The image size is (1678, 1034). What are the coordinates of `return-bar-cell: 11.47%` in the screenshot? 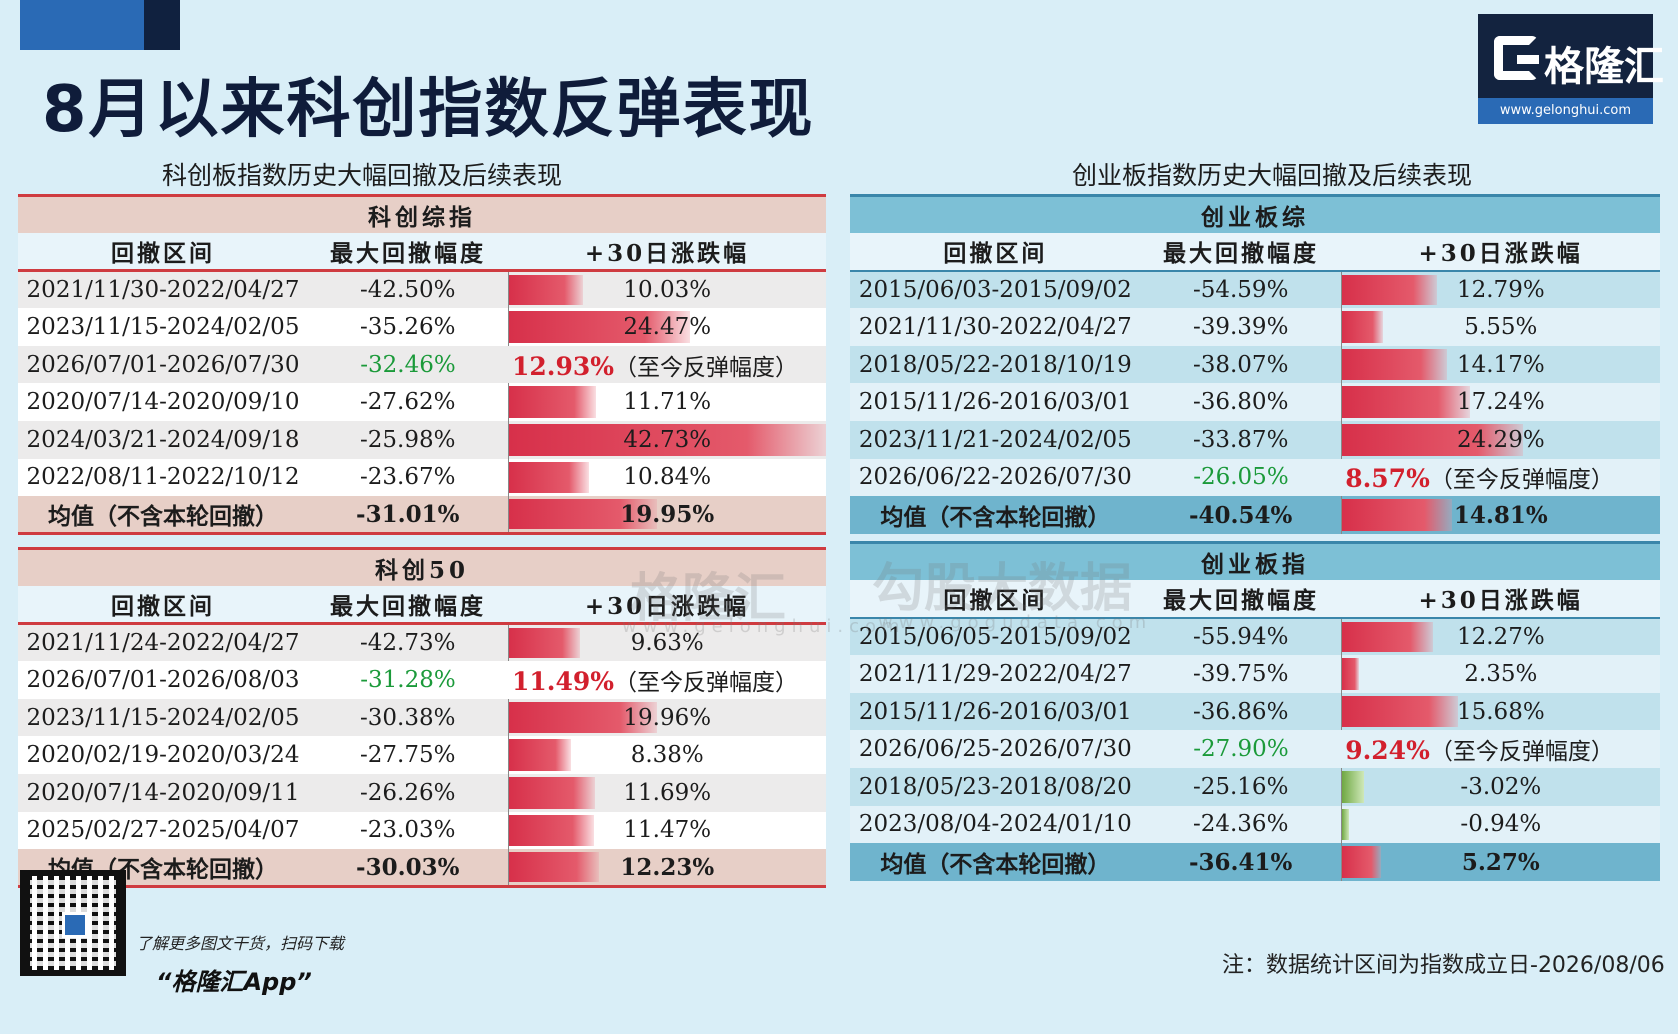 It's located at (667, 830).